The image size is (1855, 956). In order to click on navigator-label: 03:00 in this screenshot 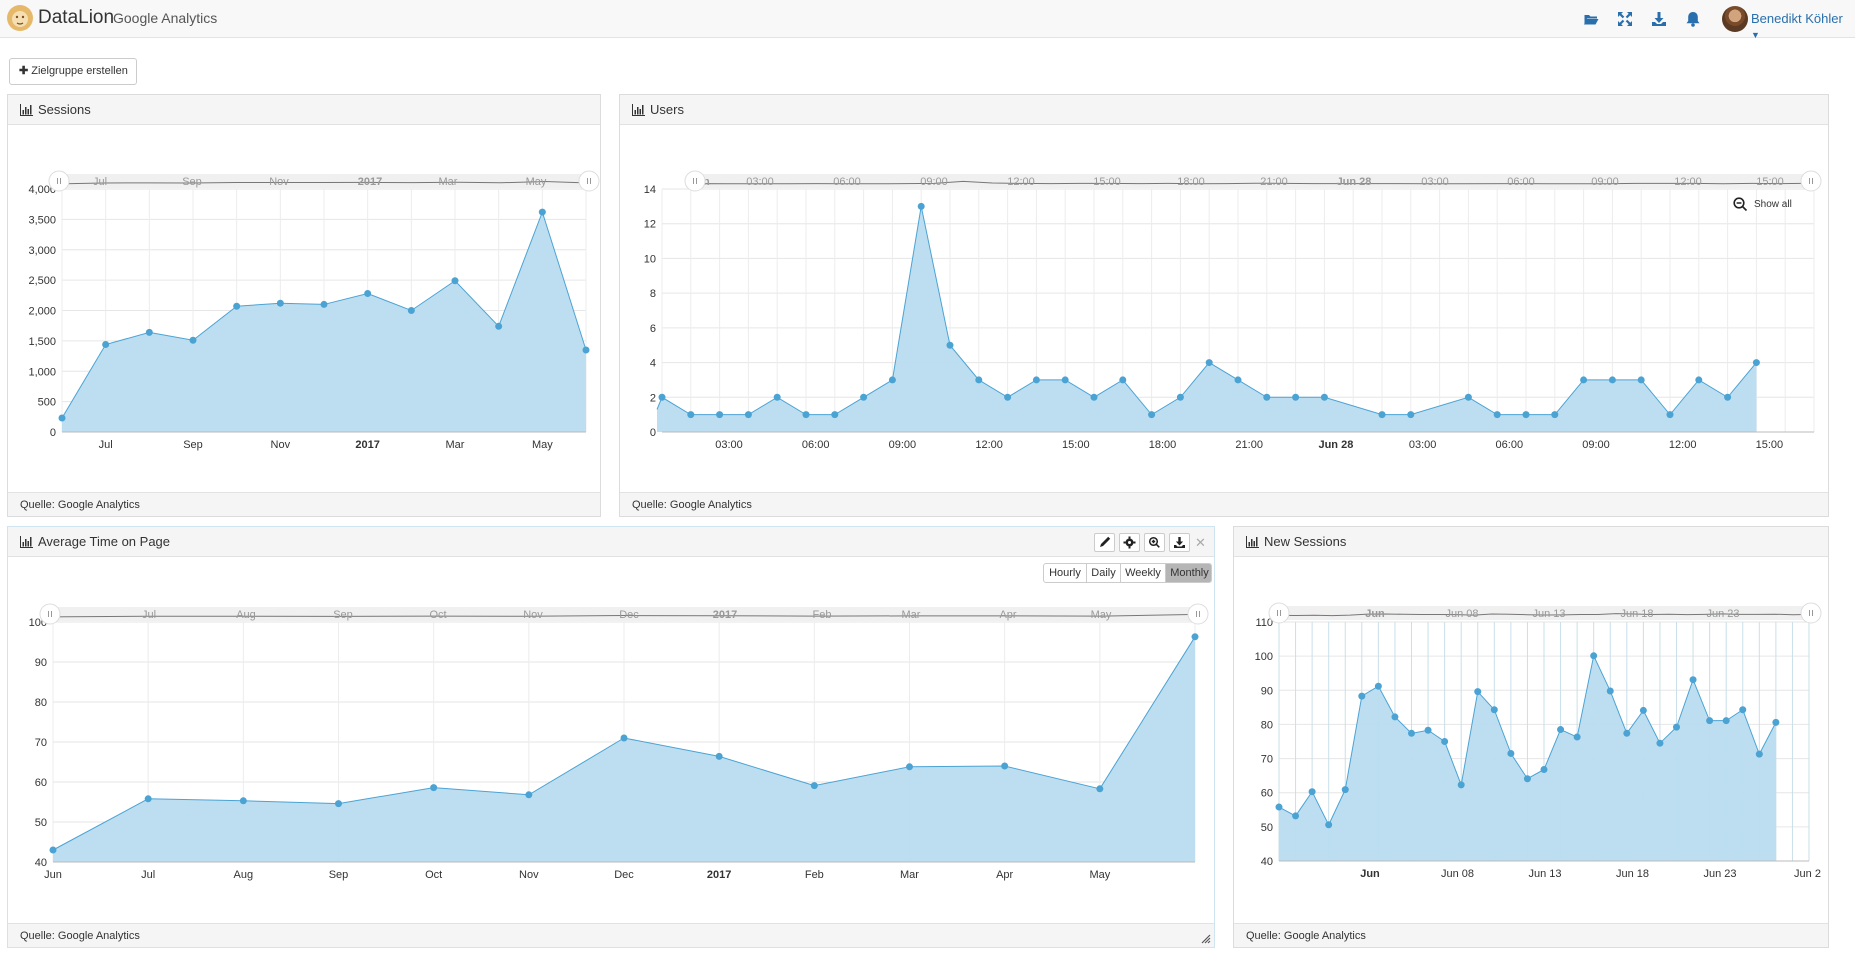, I will do `click(760, 182)`.